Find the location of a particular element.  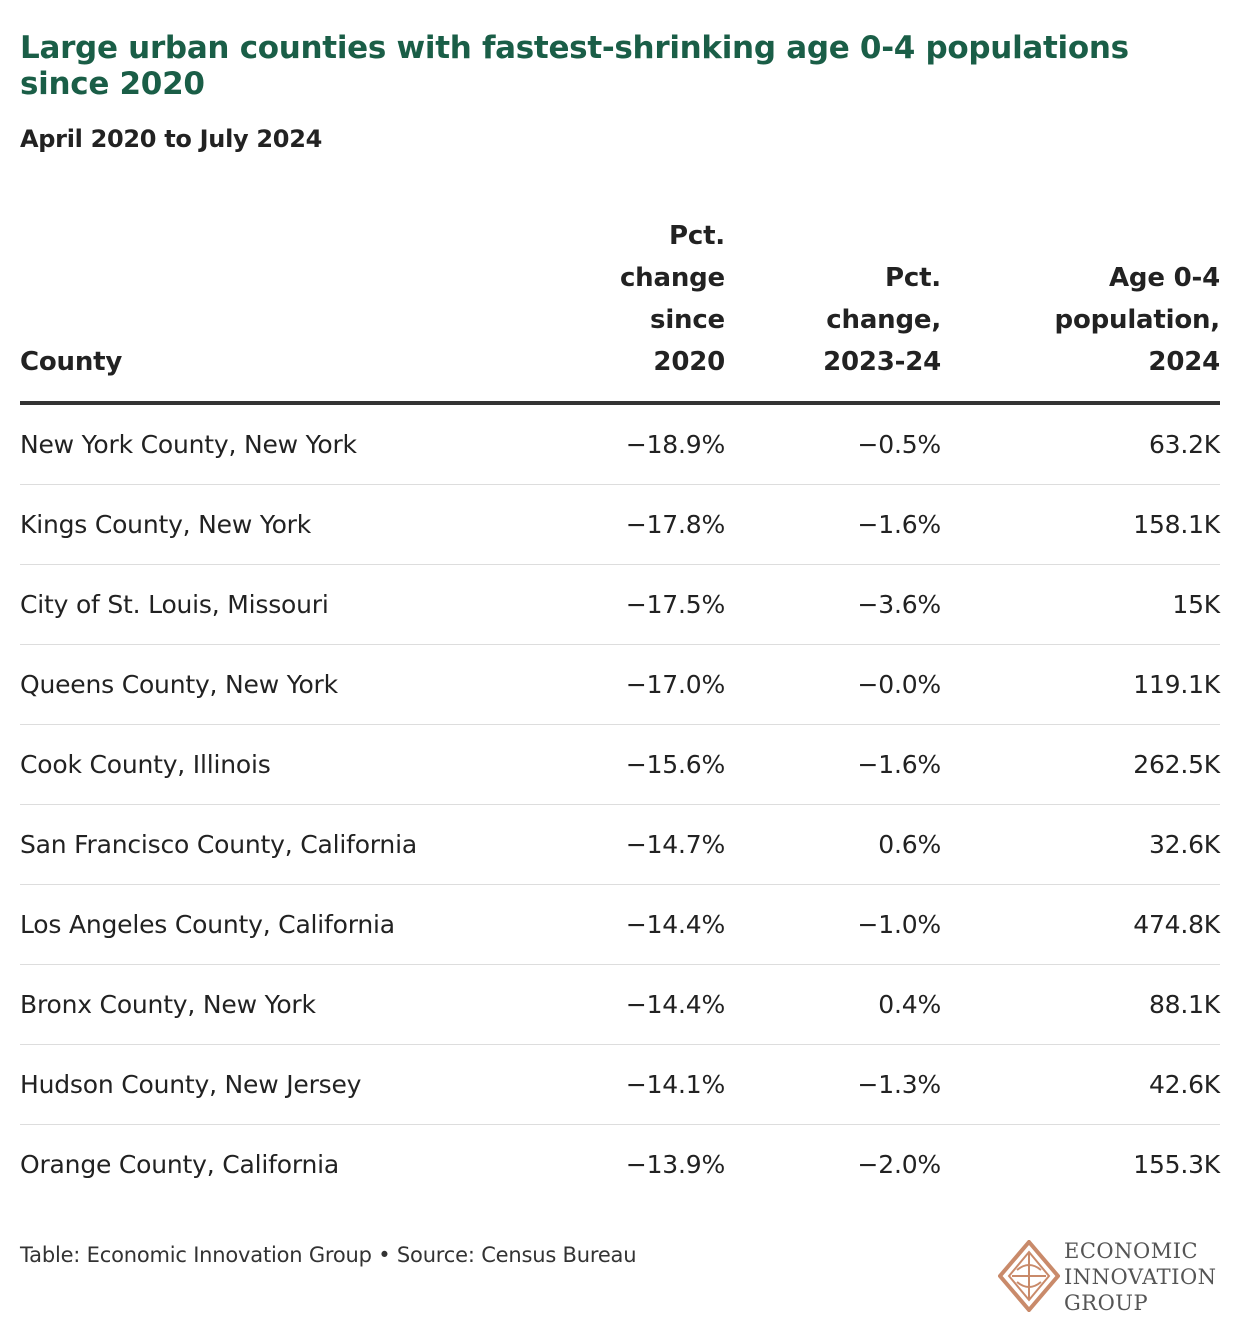

cell-pct-change-since-2020: −14.7% is located at coordinates (614, 844).